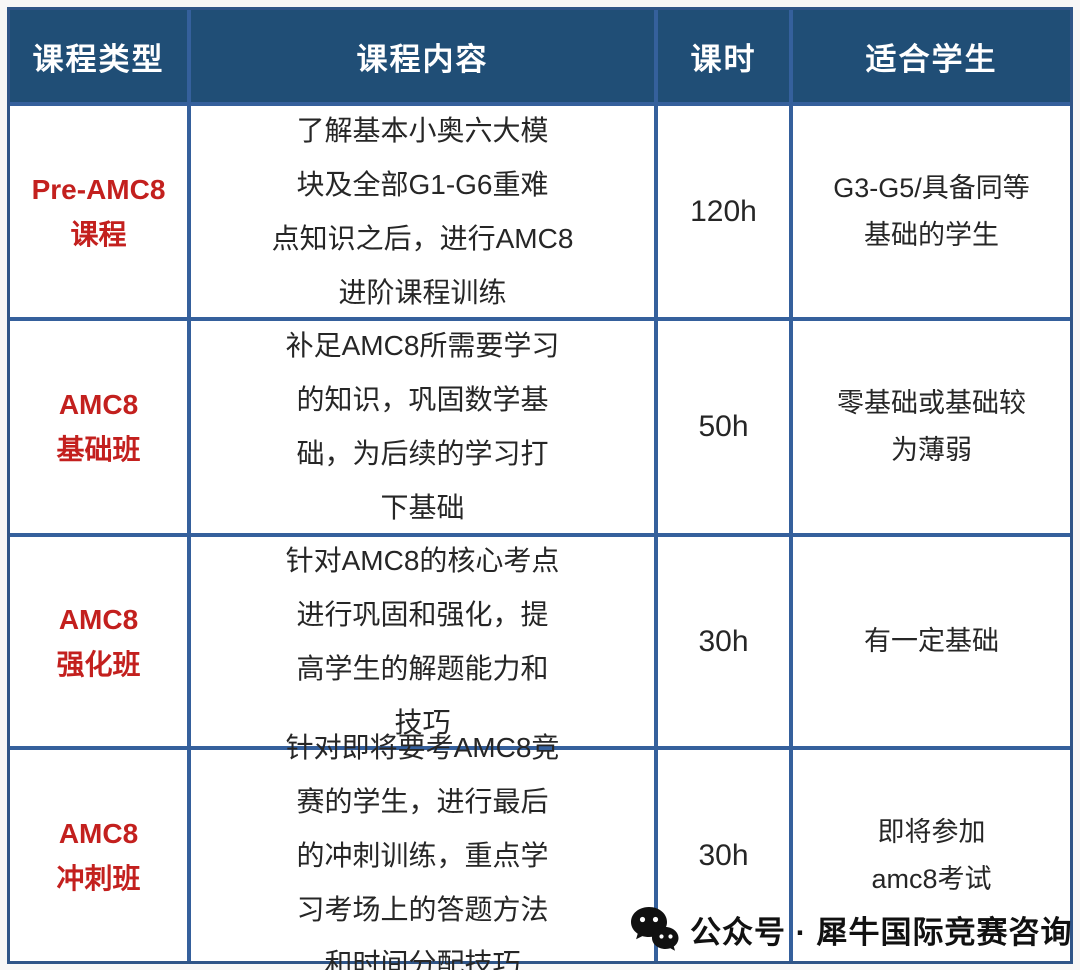 The height and width of the screenshot is (970, 1080). What do you see at coordinates (98, 56) in the screenshot?
I see `header-course-type: 课程类型` at bounding box center [98, 56].